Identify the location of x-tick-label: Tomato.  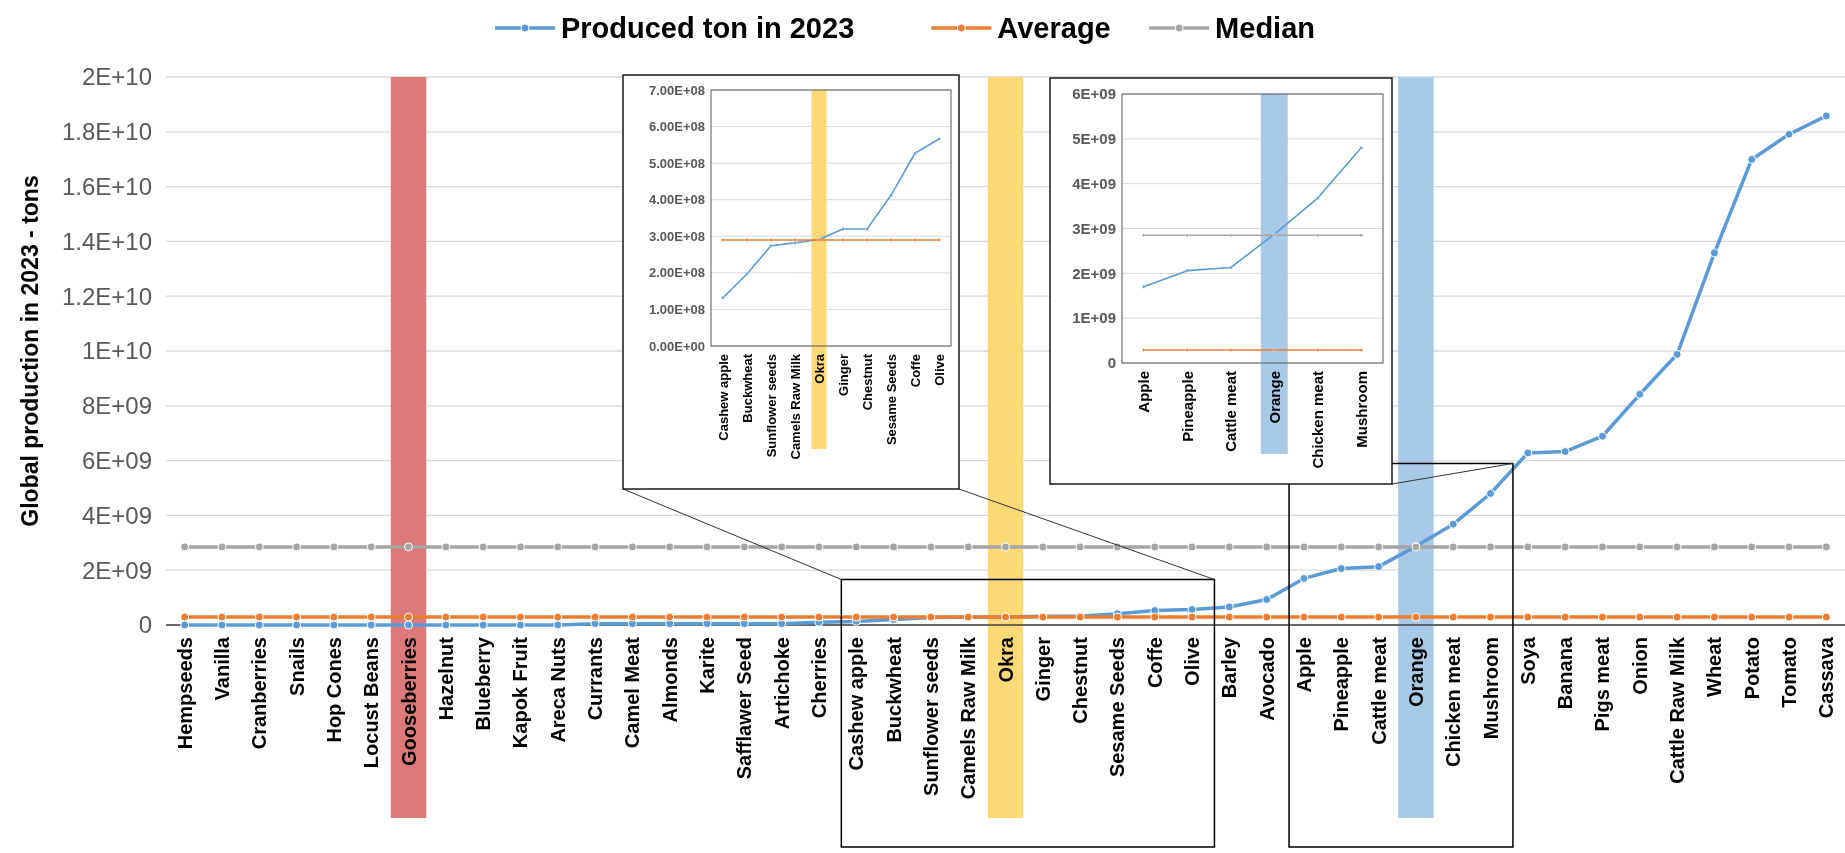
(1789, 672).